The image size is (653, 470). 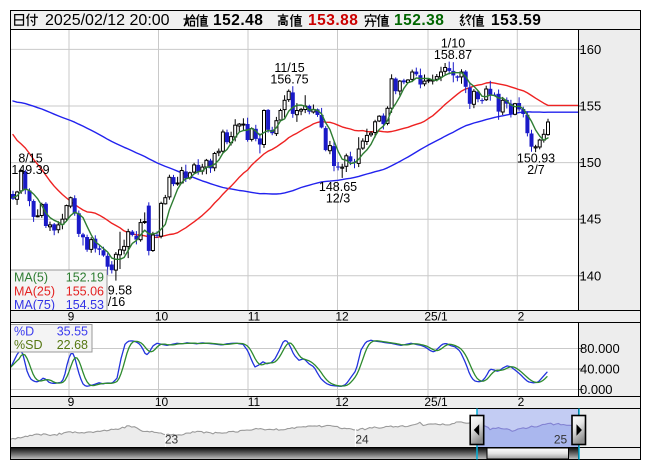 What do you see at coordinates (289, 68) in the screenshot?
I see `svg-text: 11/15` at bounding box center [289, 68].